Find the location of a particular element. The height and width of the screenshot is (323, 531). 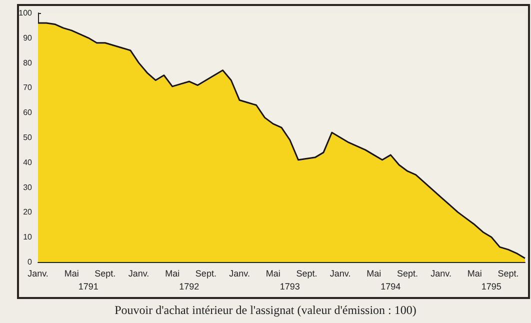

x-tick-label: 1792 is located at coordinates (189, 287).